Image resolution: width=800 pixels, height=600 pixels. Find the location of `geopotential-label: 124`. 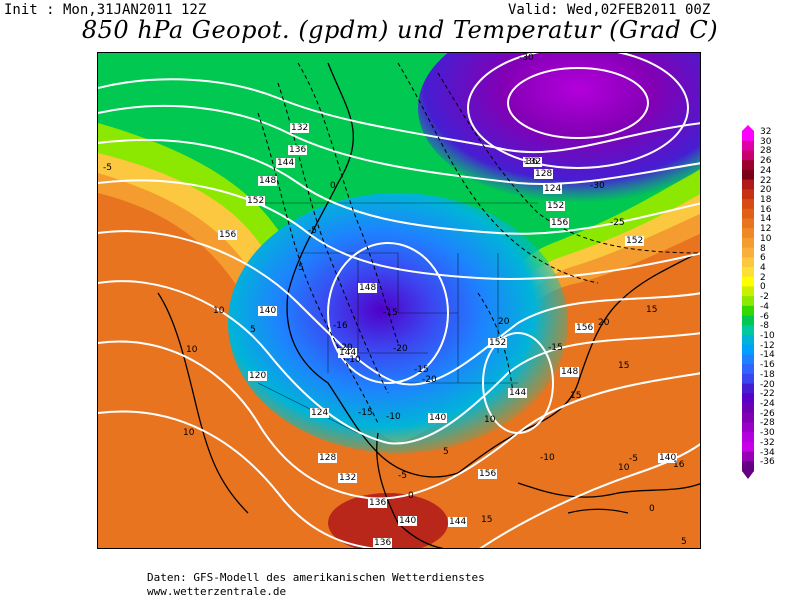

geopotential-label: 124 is located at coordinates (553, 189).